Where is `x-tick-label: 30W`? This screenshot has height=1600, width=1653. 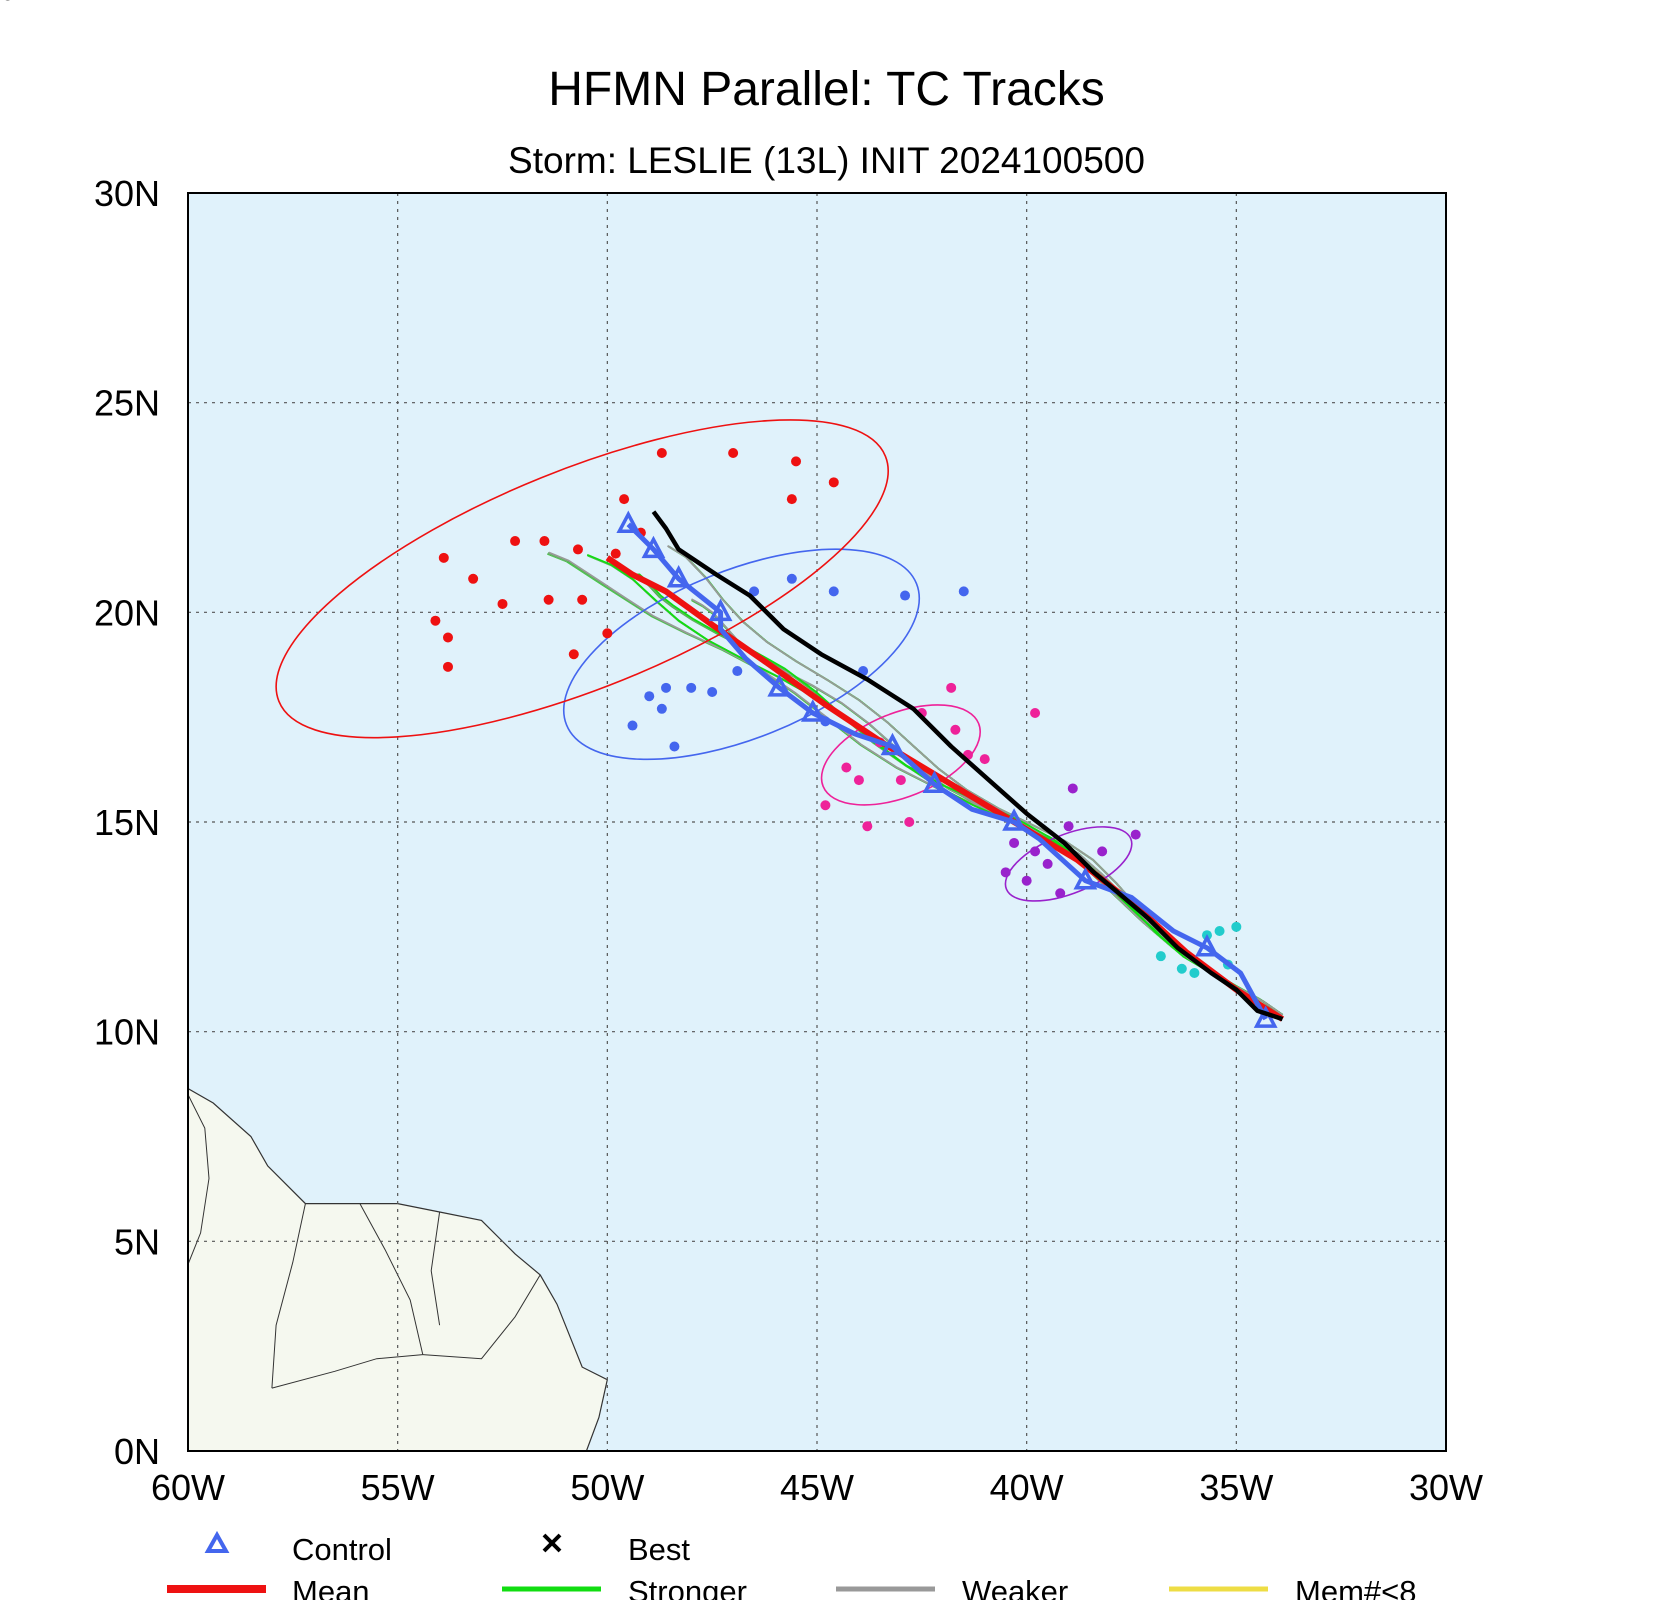 x-tick-label: 30W is located at coordinates (1446, 1487).